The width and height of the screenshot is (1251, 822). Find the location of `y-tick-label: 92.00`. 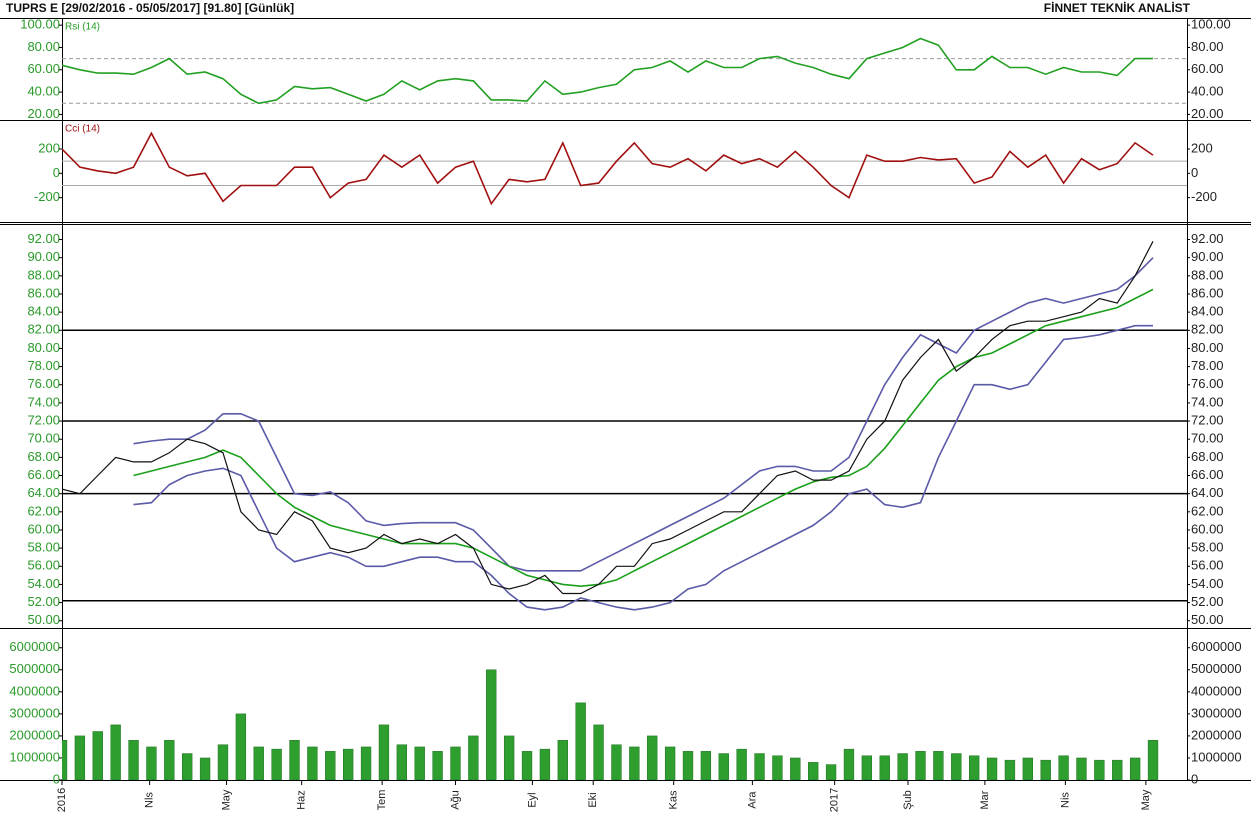

y-tick-label: 92.00 is located at coordinates (43, 238).